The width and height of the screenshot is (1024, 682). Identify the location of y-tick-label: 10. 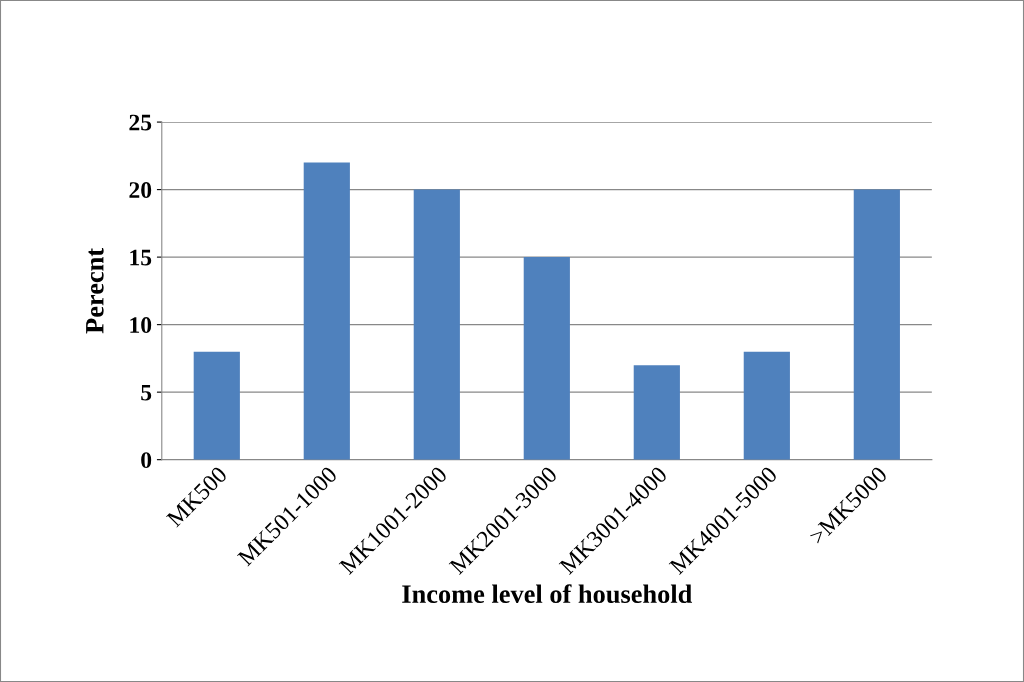
(141, 325).